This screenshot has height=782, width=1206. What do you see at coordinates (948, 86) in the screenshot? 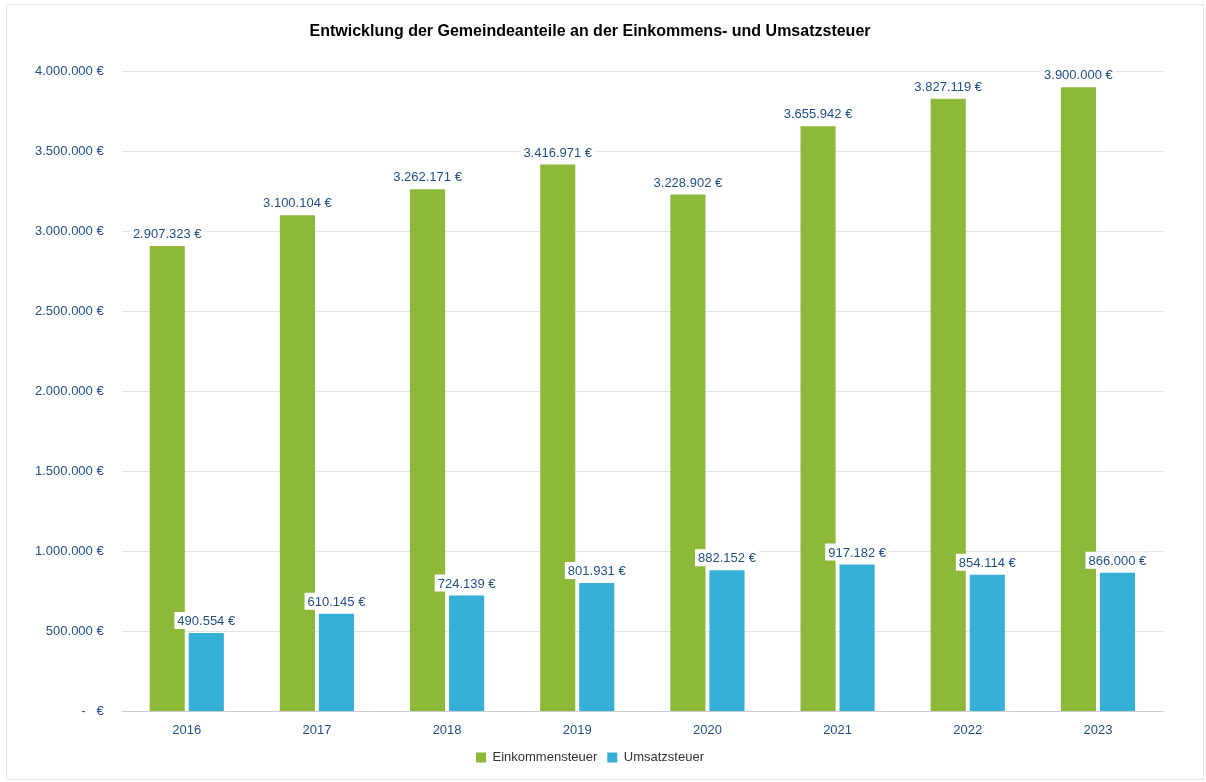
I see `data-label: 3.827.119 €` at bounding box center [948, 86].